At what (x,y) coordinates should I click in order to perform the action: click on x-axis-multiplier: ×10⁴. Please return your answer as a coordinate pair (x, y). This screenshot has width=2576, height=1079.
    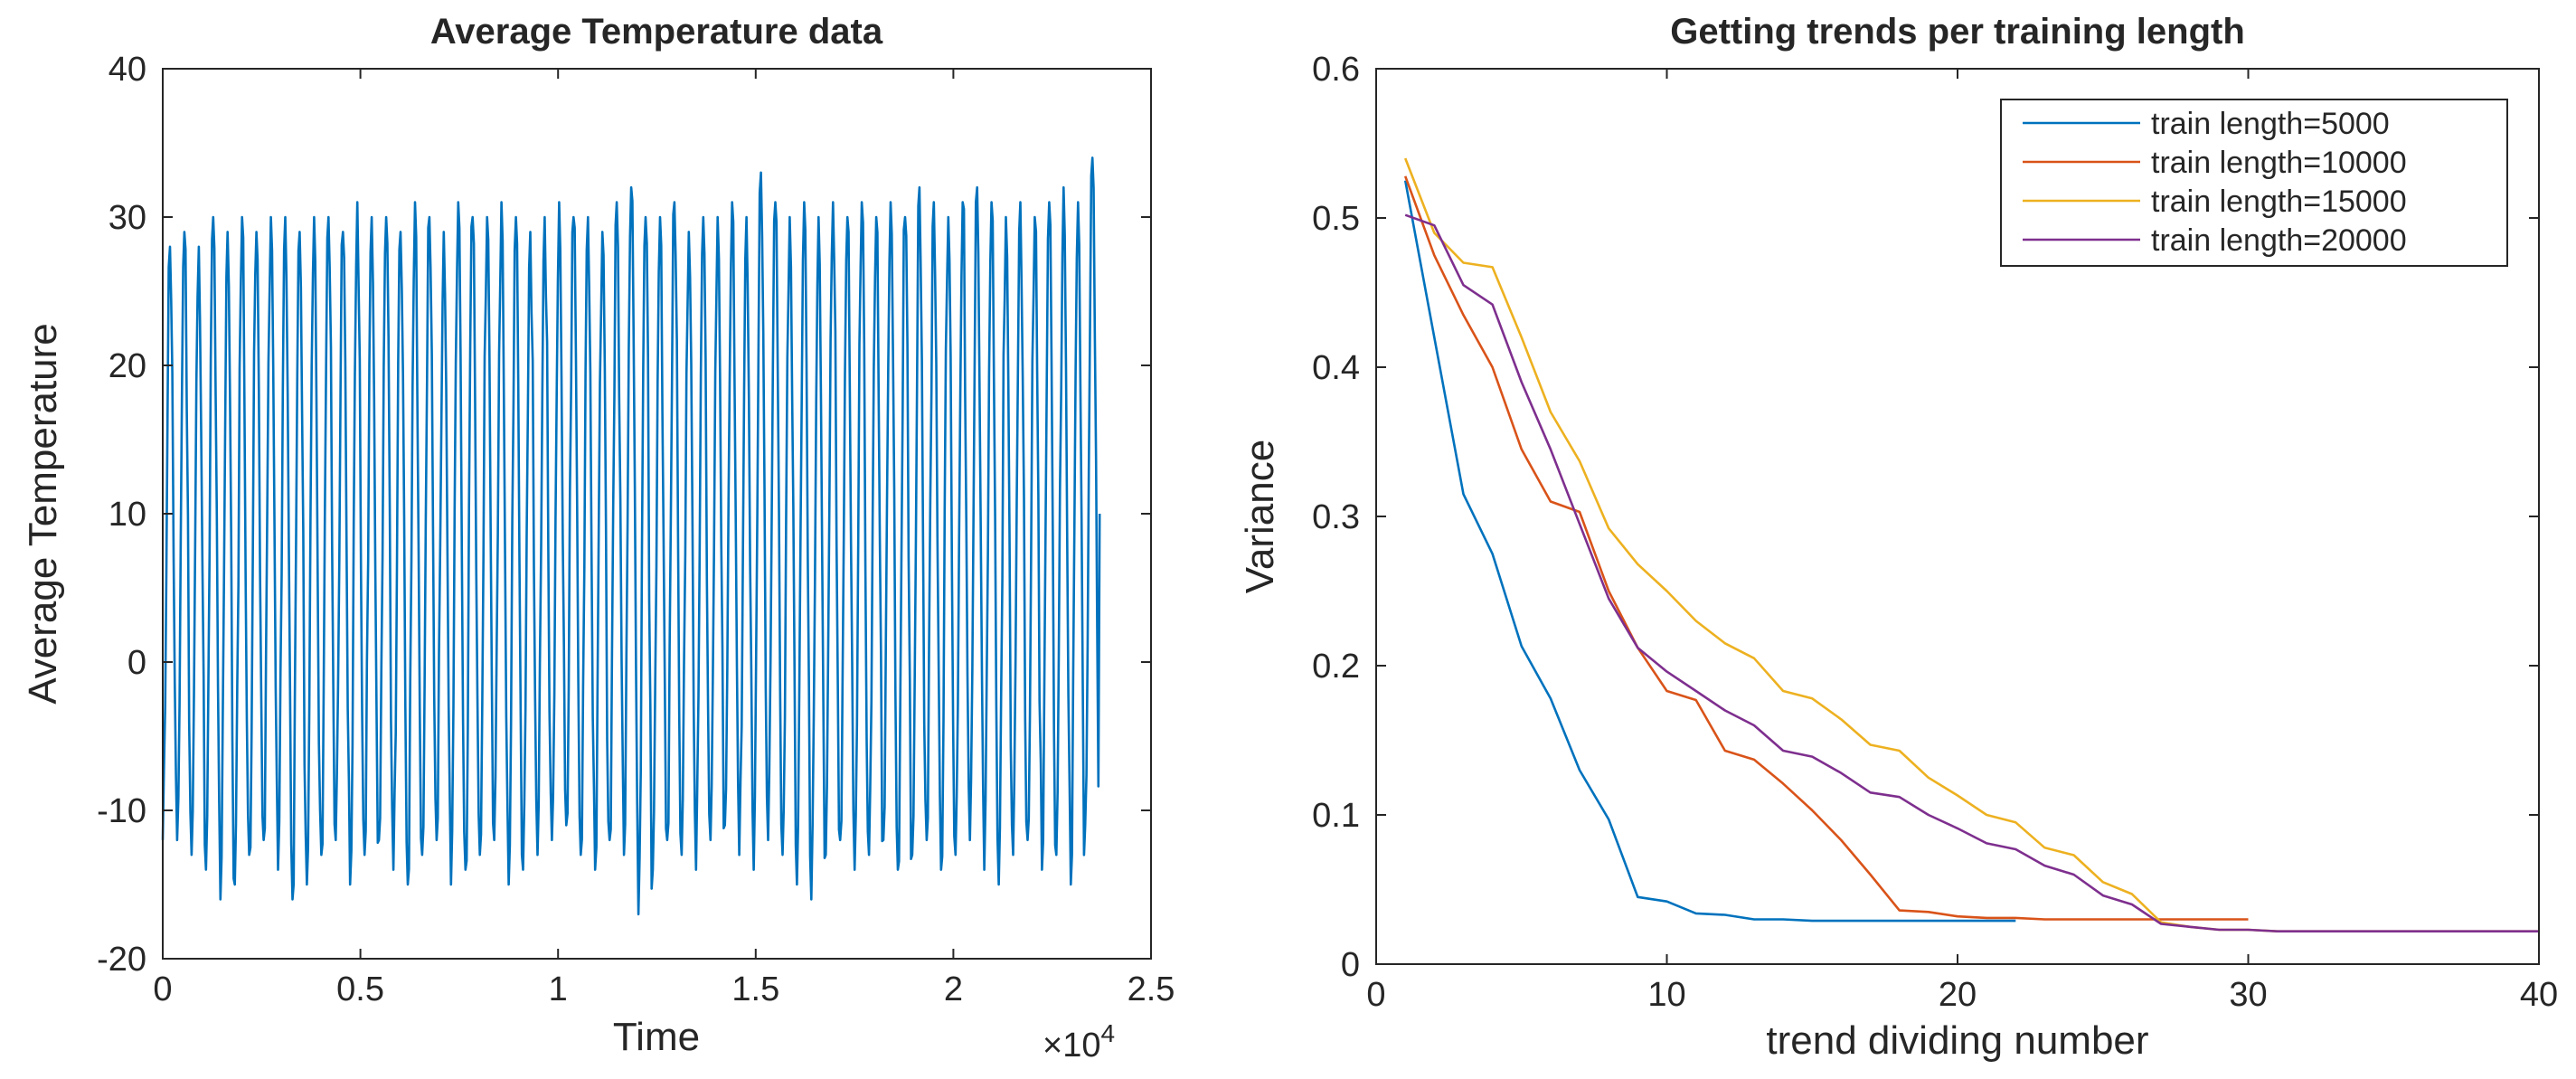
    Looking at the image, I should click on (1079, 1042).